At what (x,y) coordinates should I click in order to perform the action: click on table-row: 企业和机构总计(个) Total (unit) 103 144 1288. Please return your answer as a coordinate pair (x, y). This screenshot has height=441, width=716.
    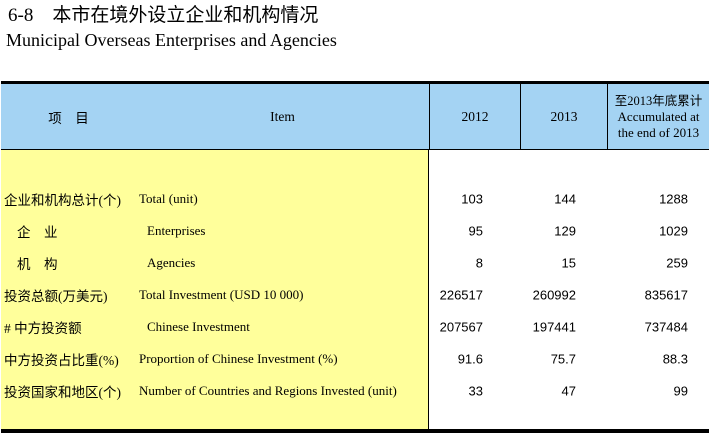
    Looking at the image, I should click on (355, 199).